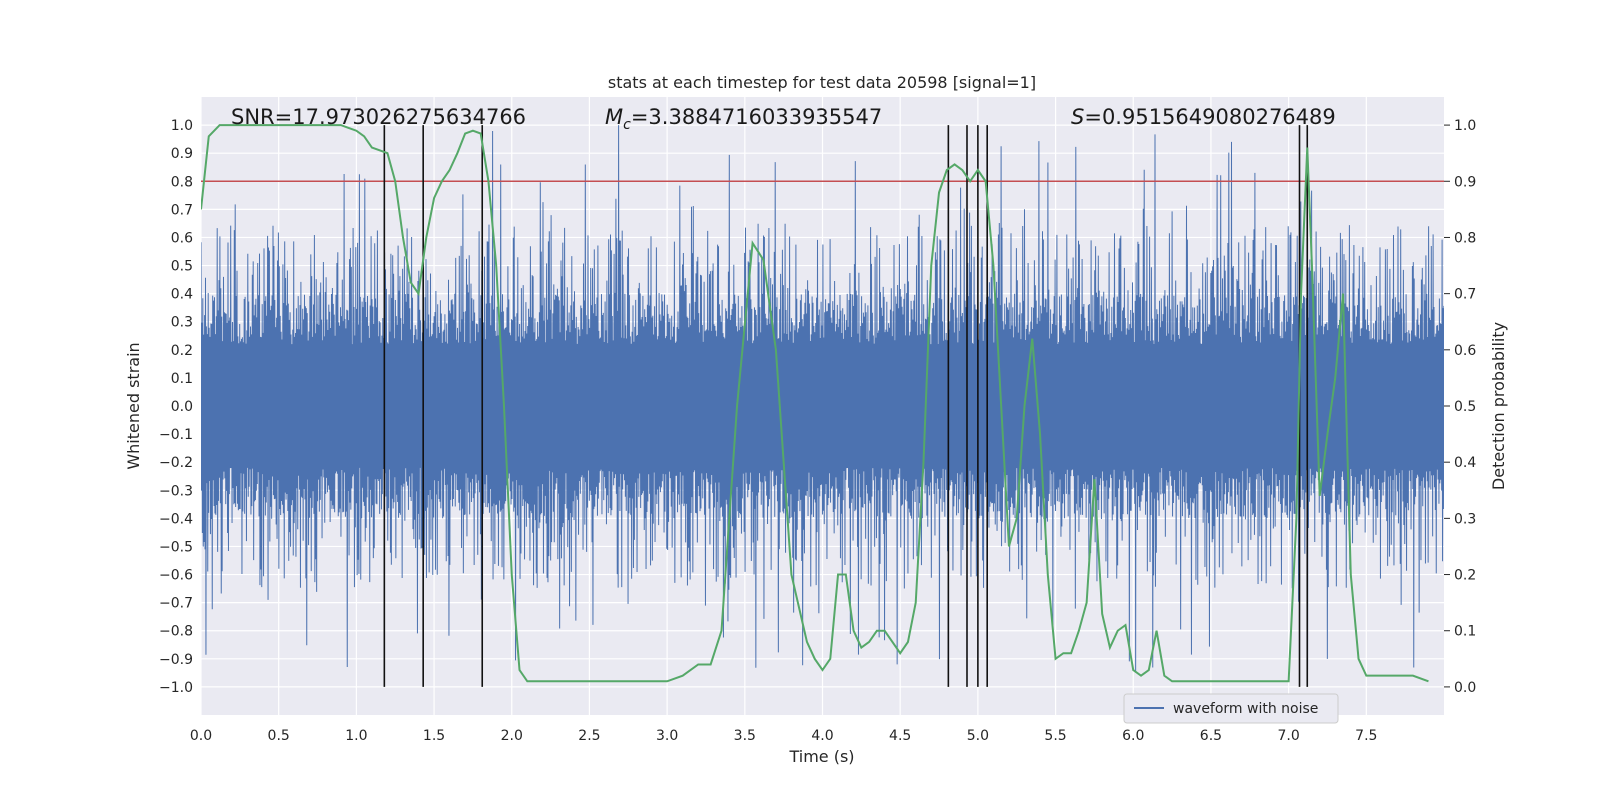  Describe the element at coordinates (176, 435) in the screenshot. I see `y-left-tick-label: −0.1` at that location.